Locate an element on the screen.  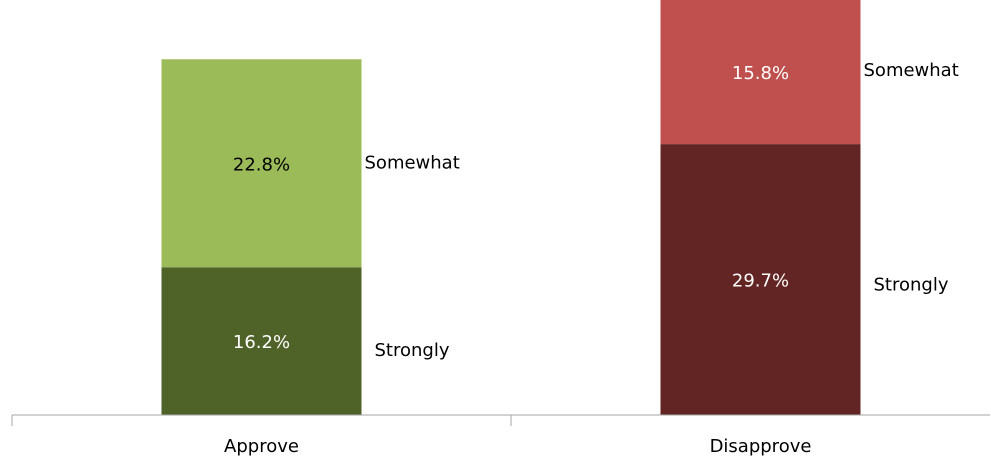
series-label-disapprove-somewhat: Somewhat is located at coordinates (911, 70).